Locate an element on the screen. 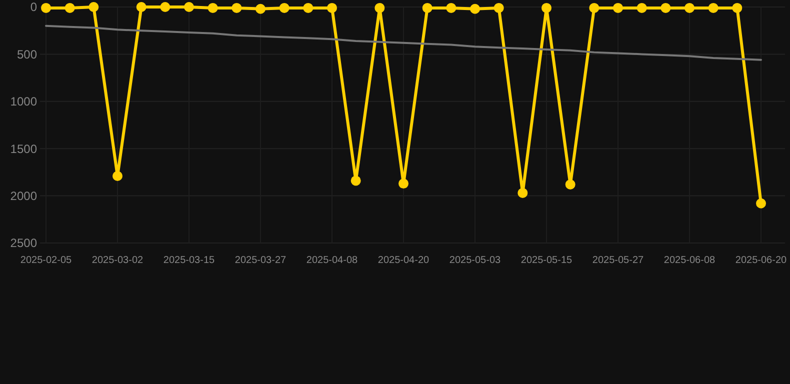 The image size is (790, 384). x-tick-label: 2025-05-03 is located at coordinates (475, 260).